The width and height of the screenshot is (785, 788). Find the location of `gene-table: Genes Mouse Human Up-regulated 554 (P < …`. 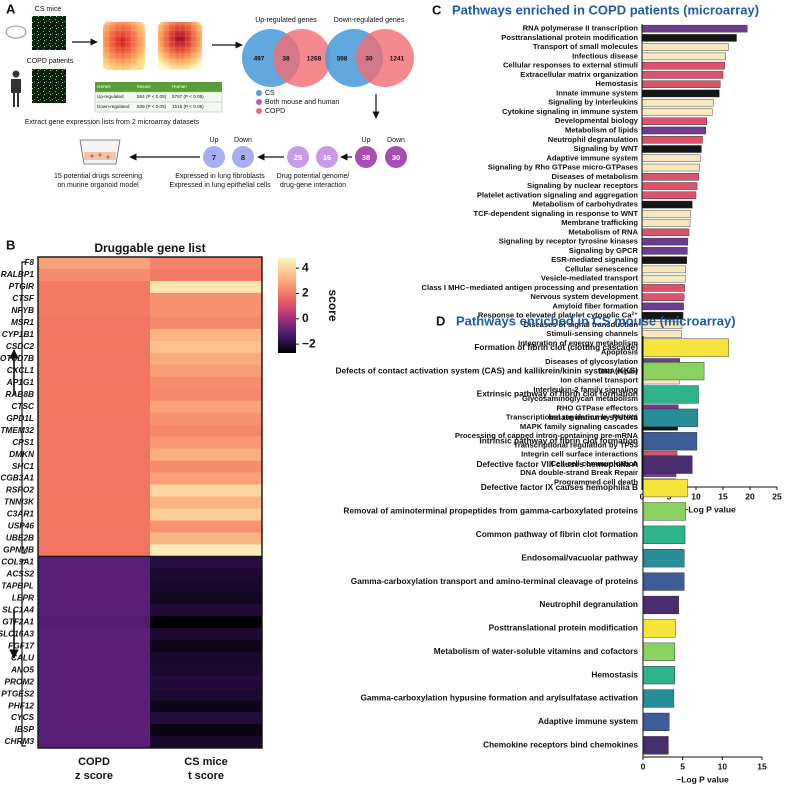

gene-table: Genes Mouse Human Up-regulated 554 (P < … is located at coordinates (158, 97).